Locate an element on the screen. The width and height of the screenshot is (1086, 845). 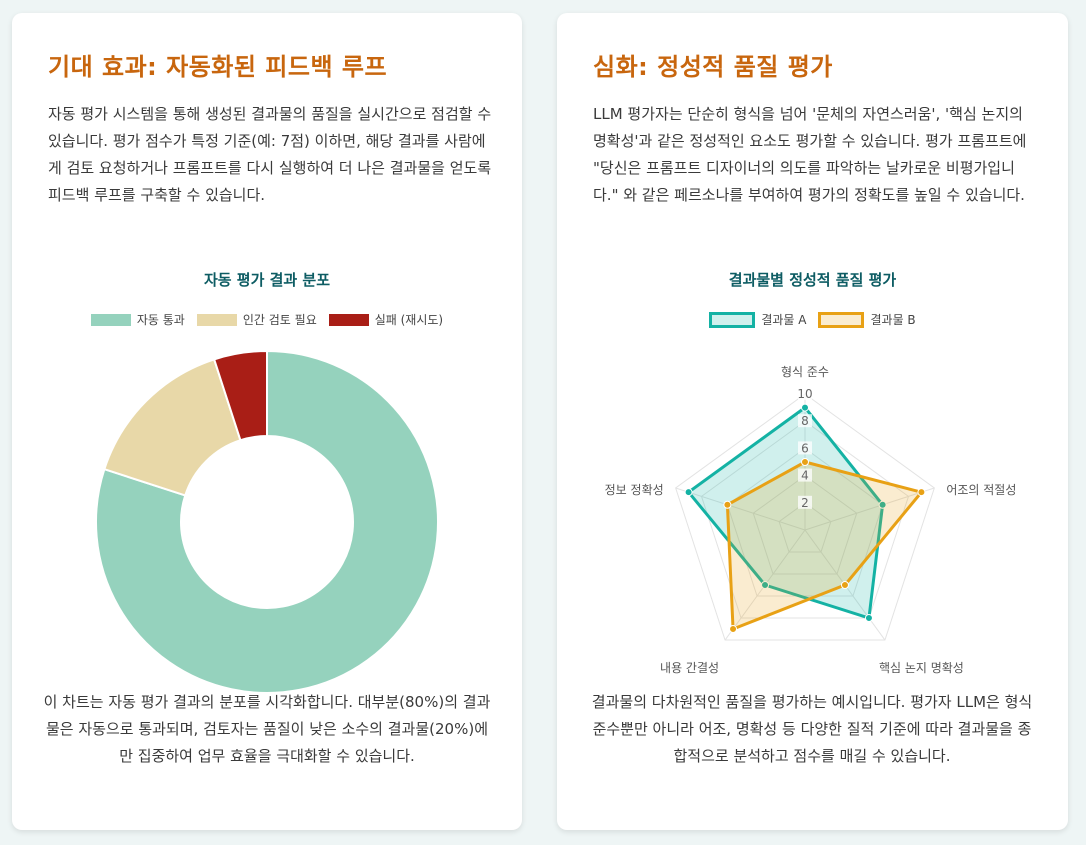
legend-item-pass: 자동 통과 is located at coordinates (137, 319).